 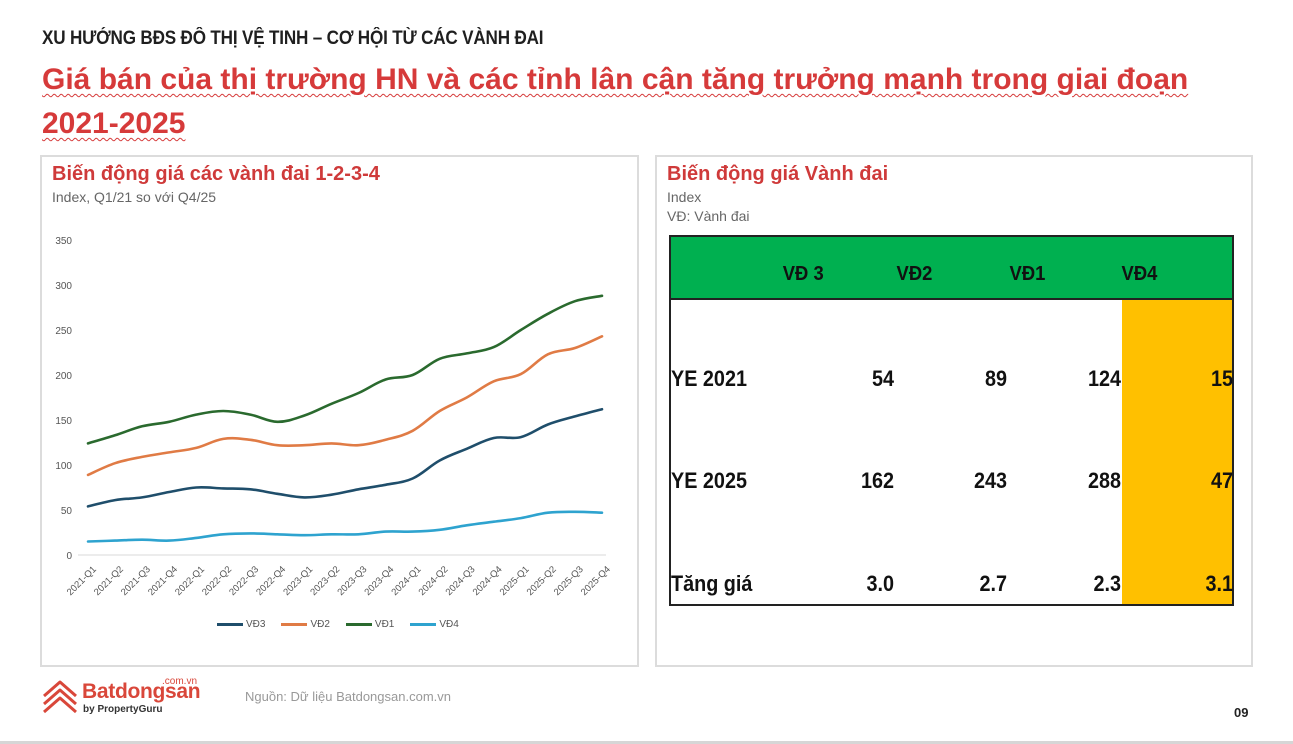 I want to click on table-cell: 124, so click(x=1104, y=378).